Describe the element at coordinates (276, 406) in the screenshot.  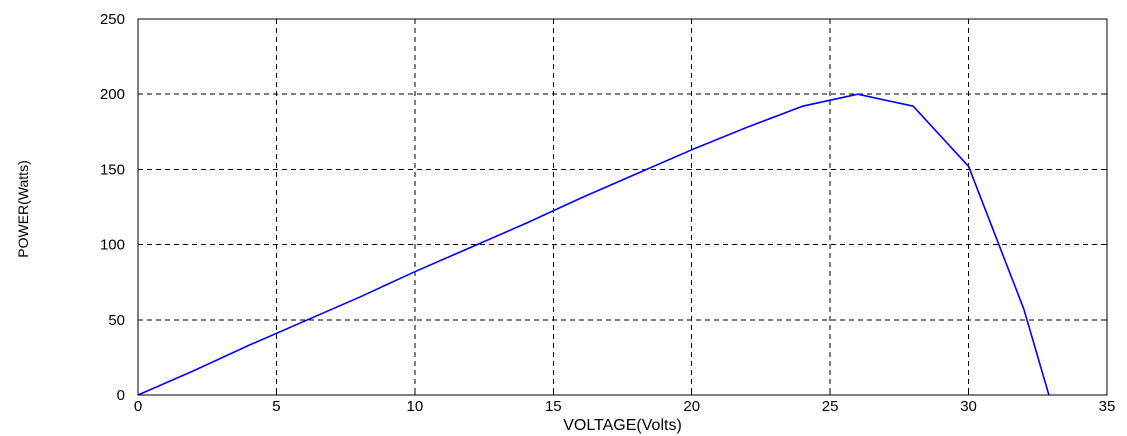
I see `x-tick-label: 5` at that location.